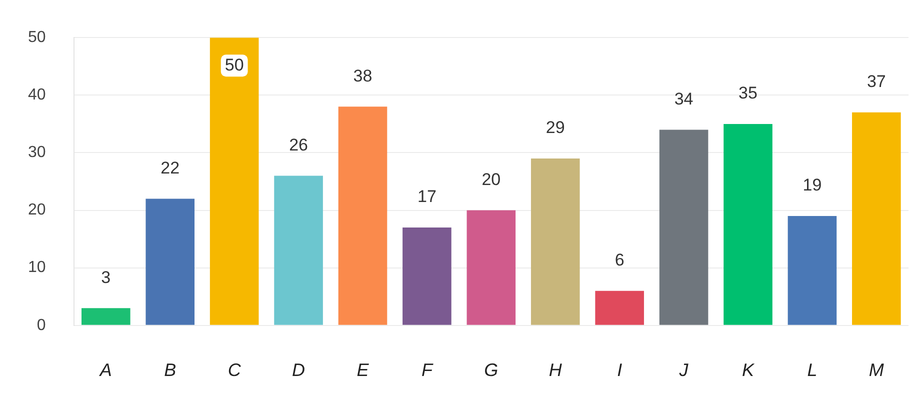  What do you see at coordinates (37, 37) in the screenshot?
I see `y-tick-label: 50` at bounding box center [37, 37].